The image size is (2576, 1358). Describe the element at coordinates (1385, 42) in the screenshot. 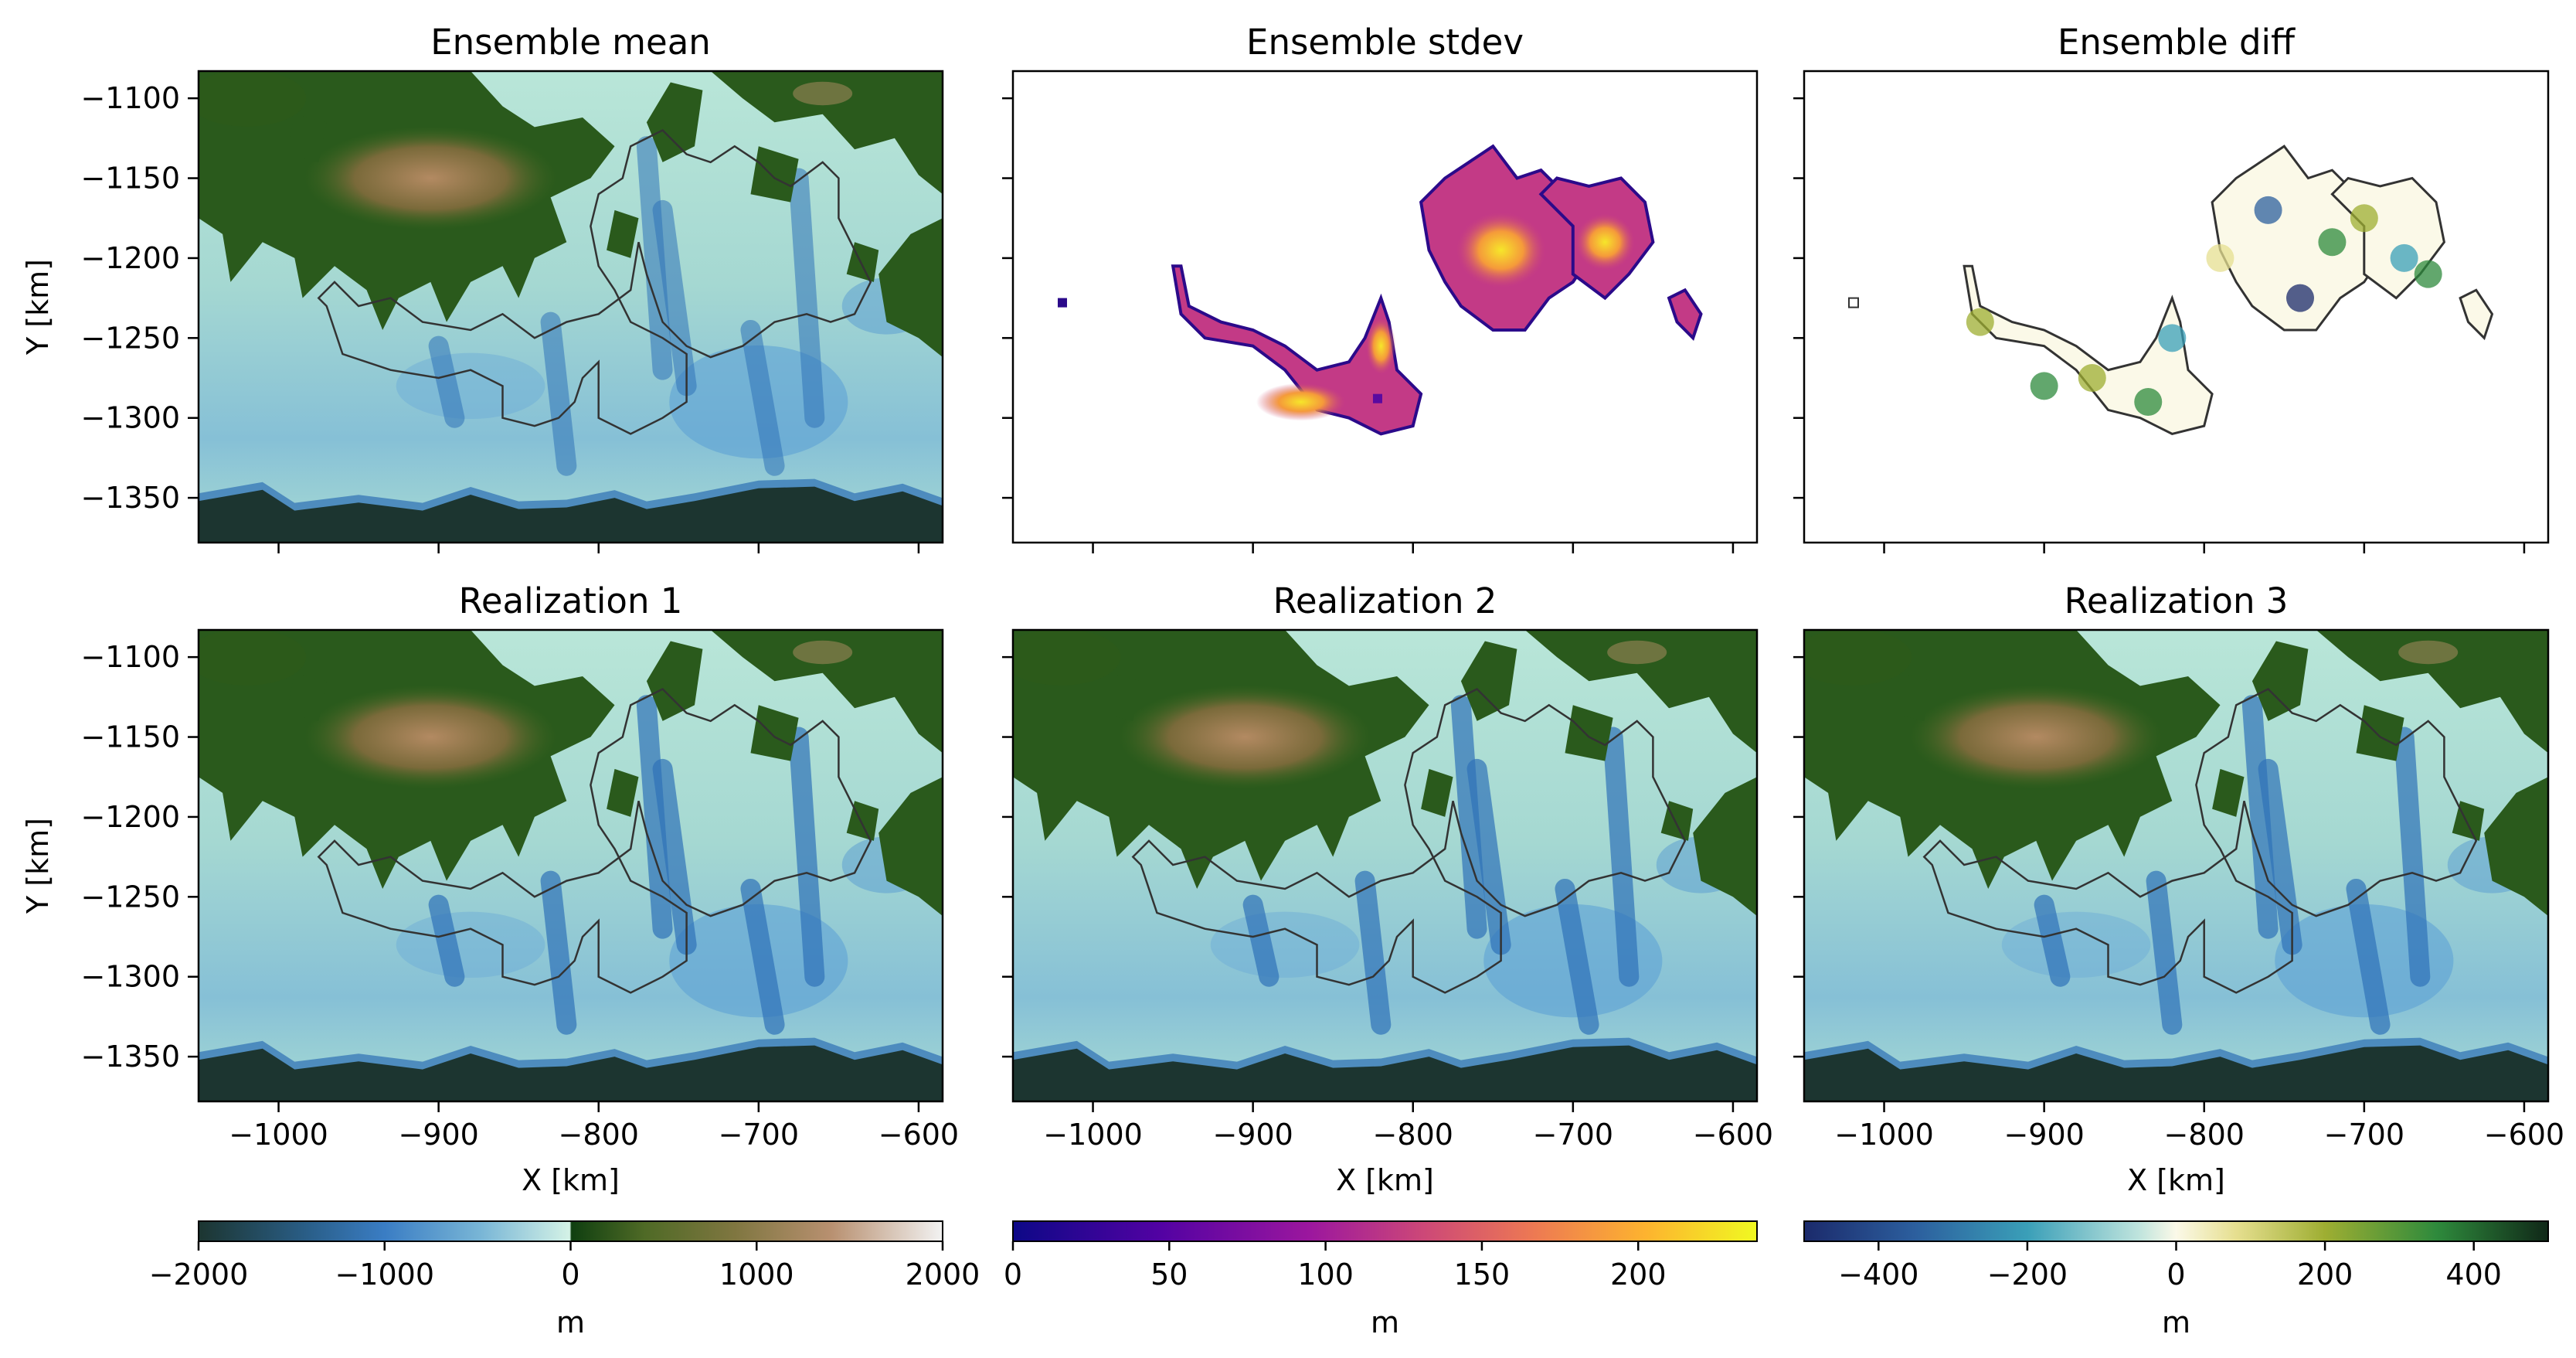

I see `panel-title: Ensemble stdev` at that location.